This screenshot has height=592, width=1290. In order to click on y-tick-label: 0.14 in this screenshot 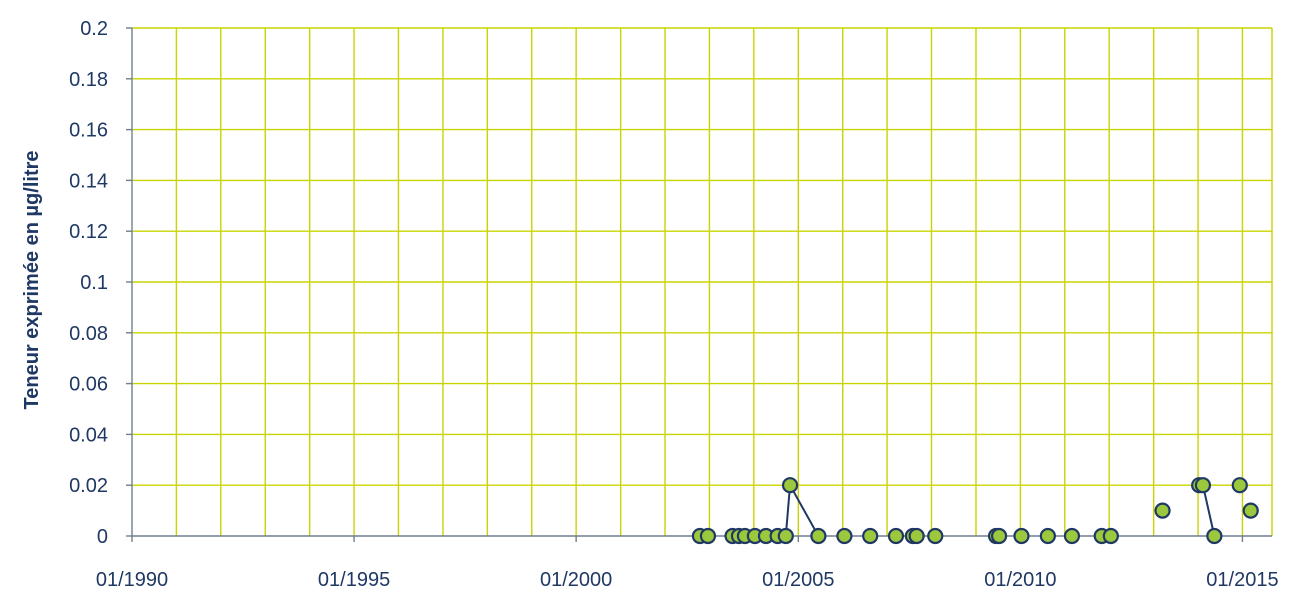, I will do `click(88, 181)`.